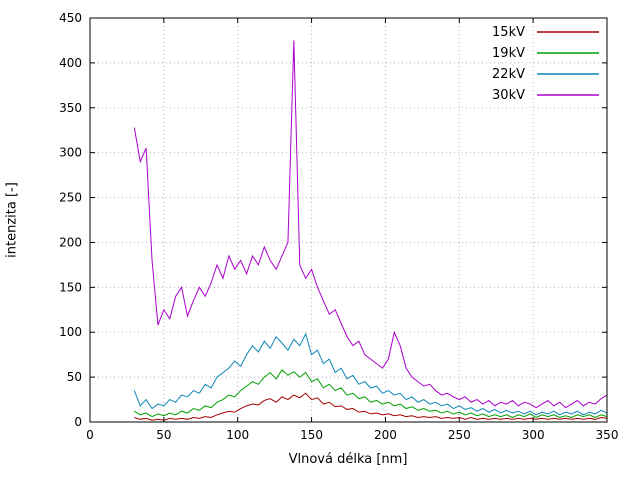  Describe the element at coordinates (237, 435) in the screenshot. I see `x-tick-label: 100` at that location.